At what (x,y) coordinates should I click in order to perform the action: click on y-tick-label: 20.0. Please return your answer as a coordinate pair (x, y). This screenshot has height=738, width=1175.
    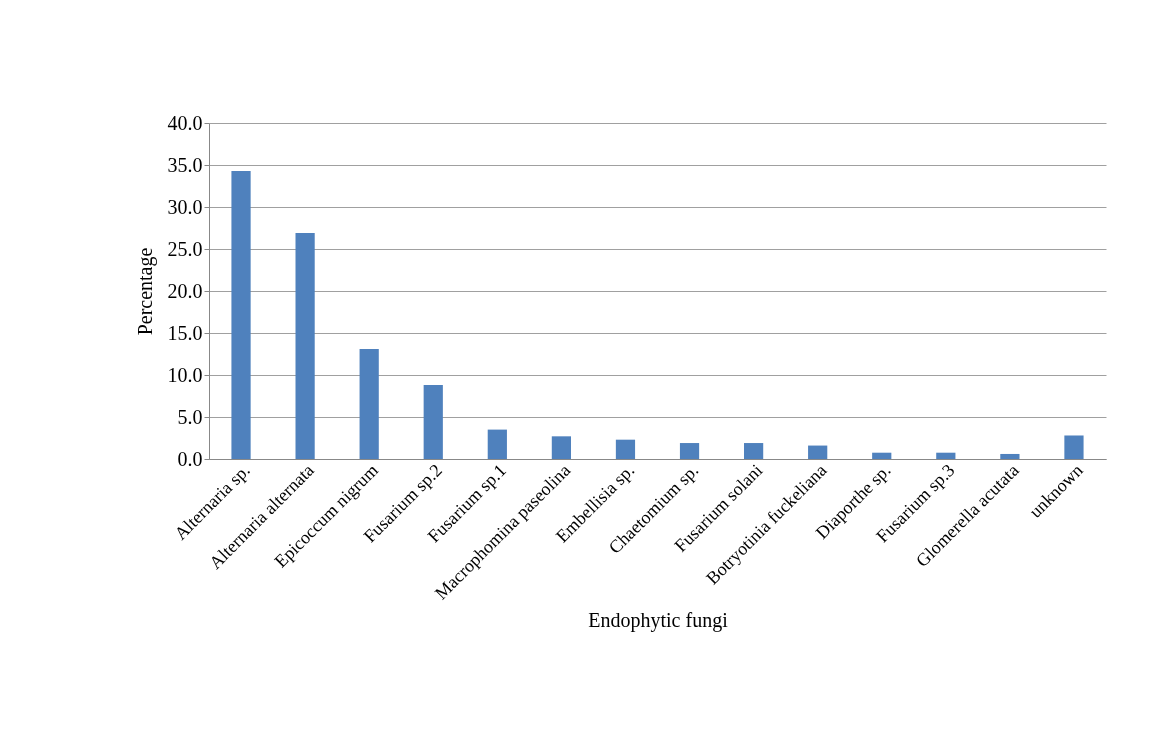
    Looking at the image, I should click on (185, 290).